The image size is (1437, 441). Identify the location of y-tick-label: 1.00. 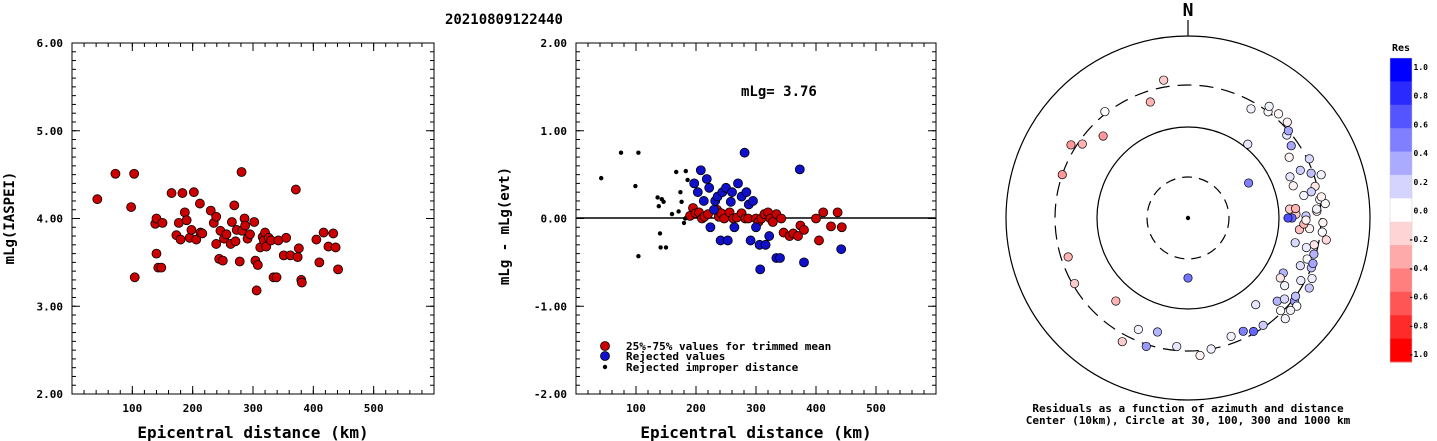
(554, 131).